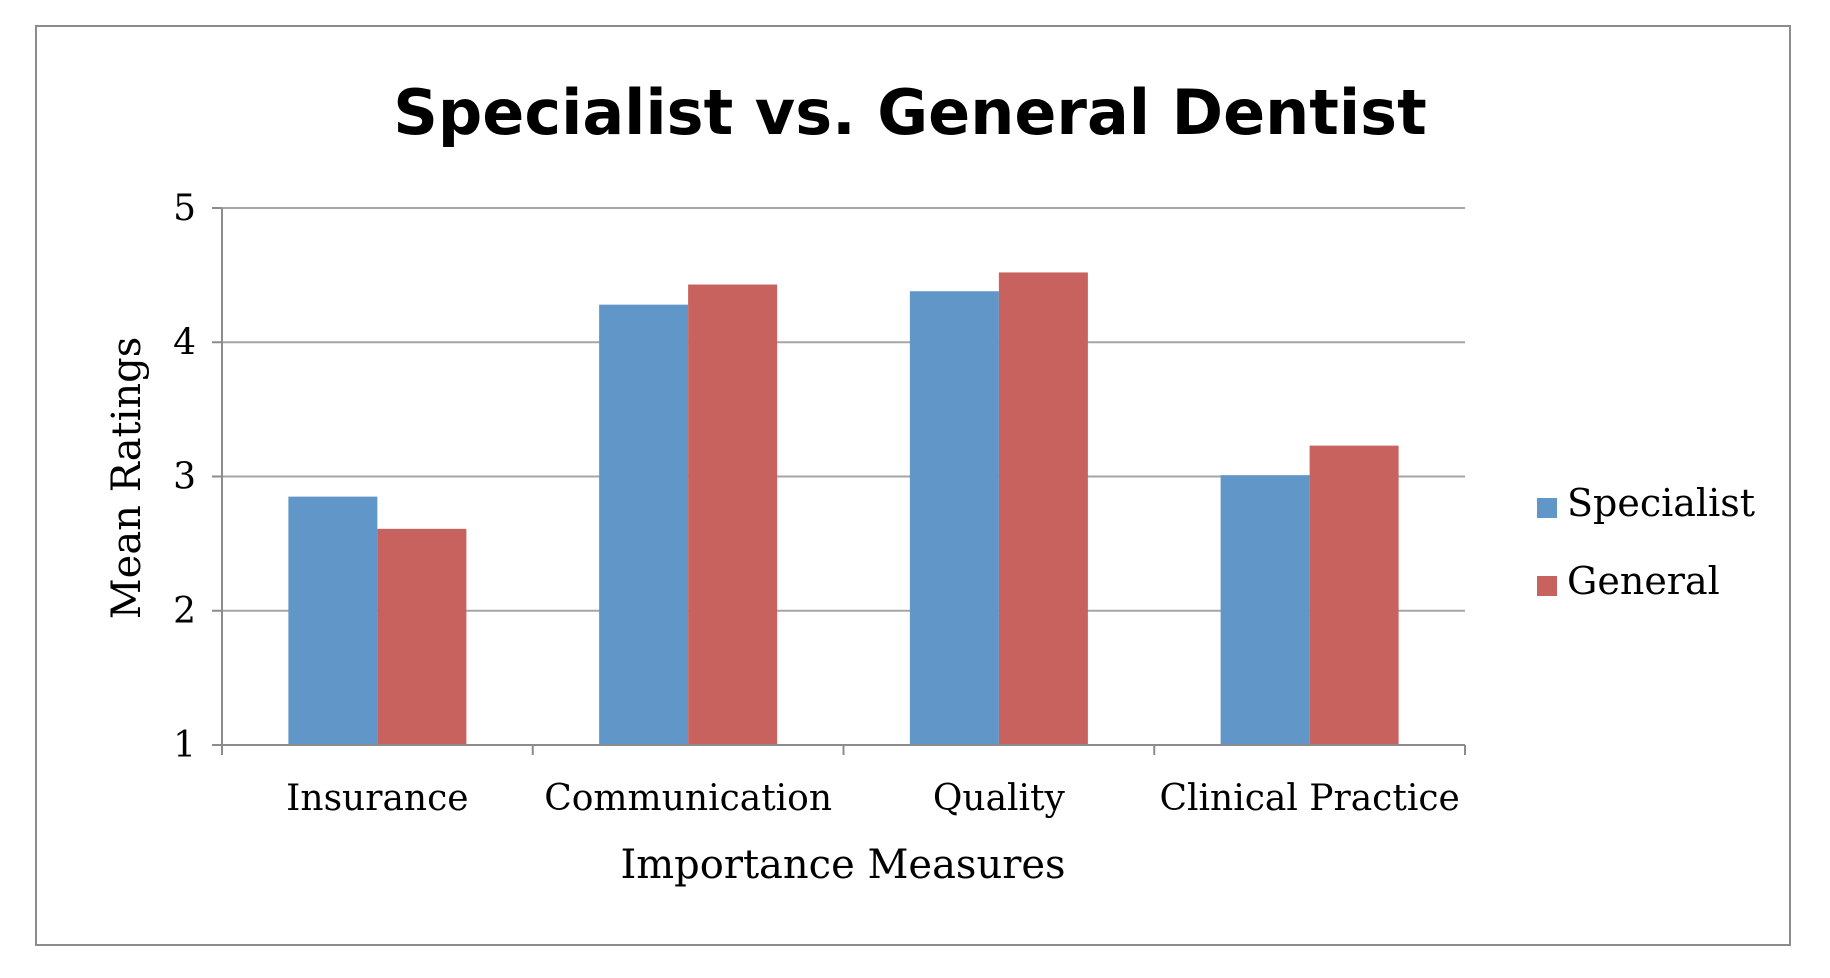 The width and height of the screenshot is (1830, 978). I want to click on bar-general-insurance, so click(422, 636).